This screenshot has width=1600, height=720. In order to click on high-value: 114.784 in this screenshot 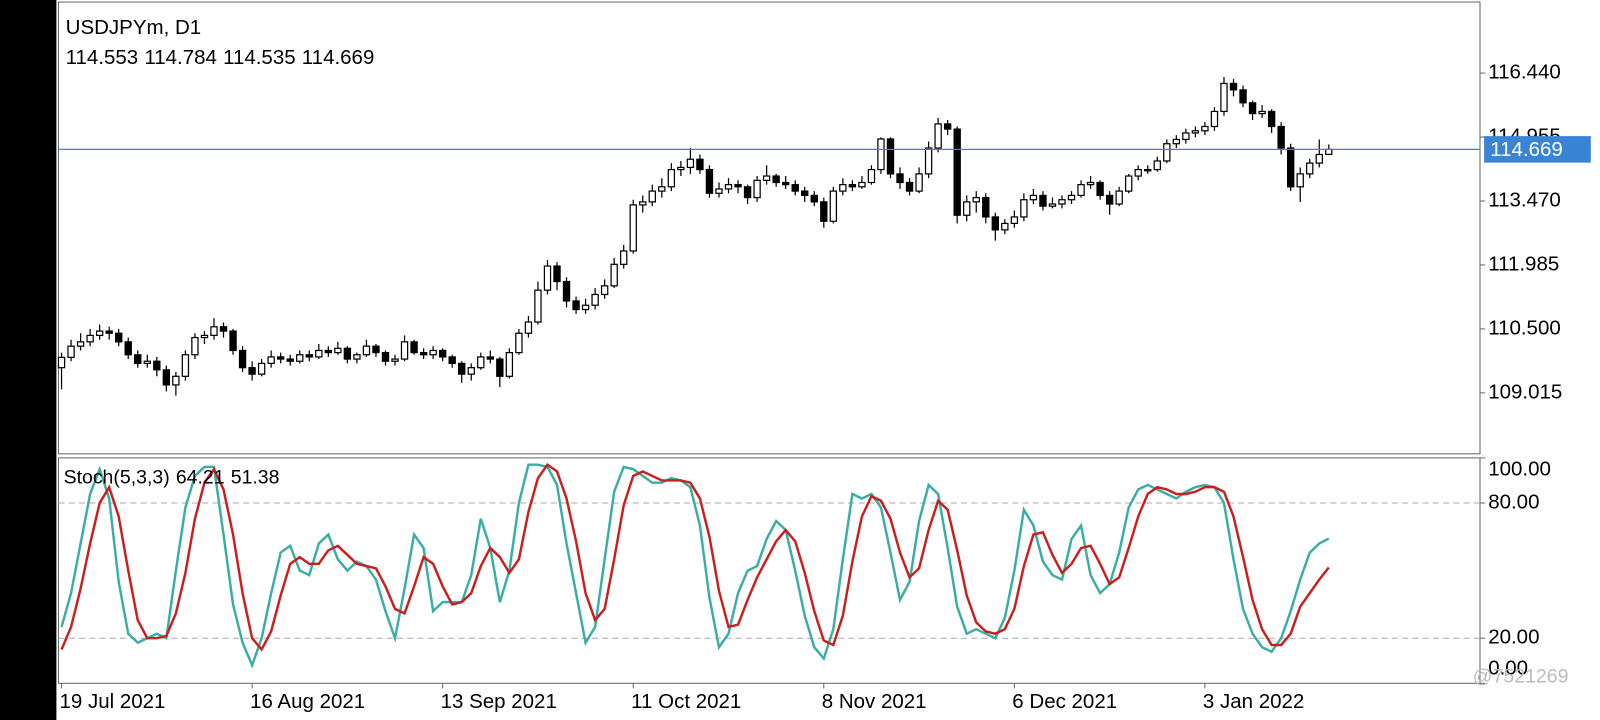, I will do `click(180, 58)`.